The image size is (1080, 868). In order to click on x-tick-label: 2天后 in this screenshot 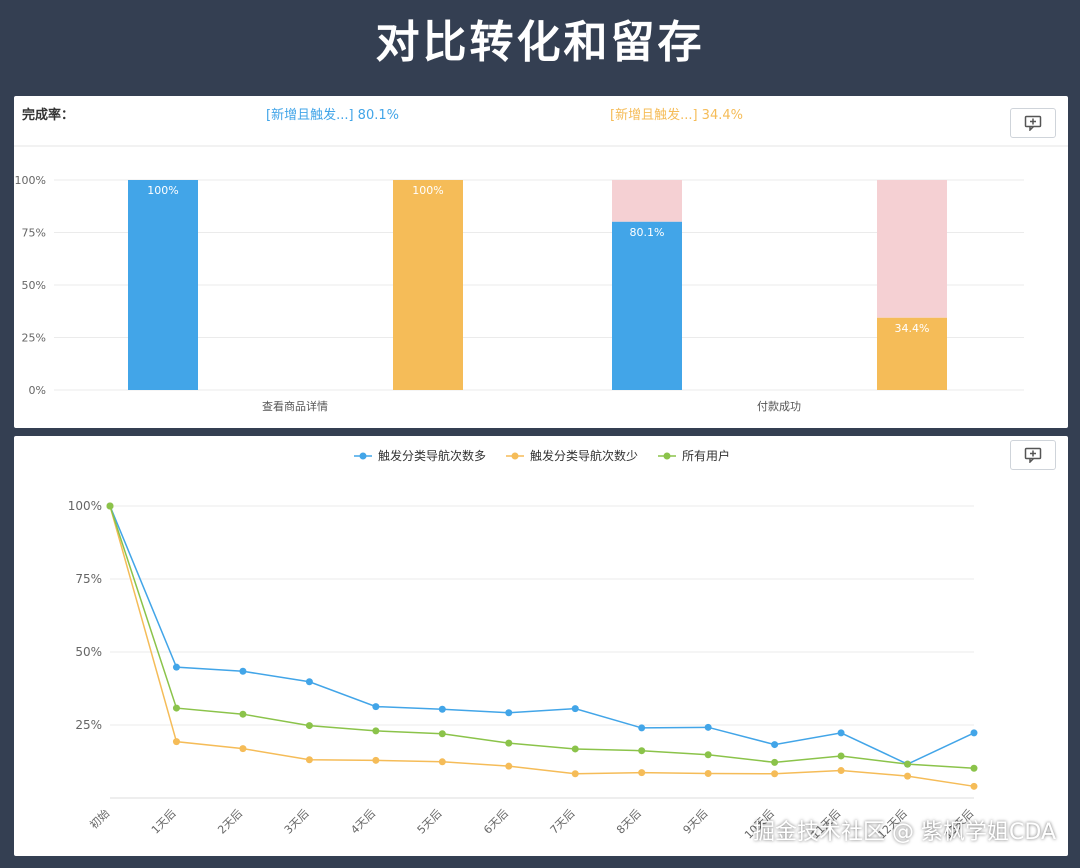, I will do `click(230, 822)`.